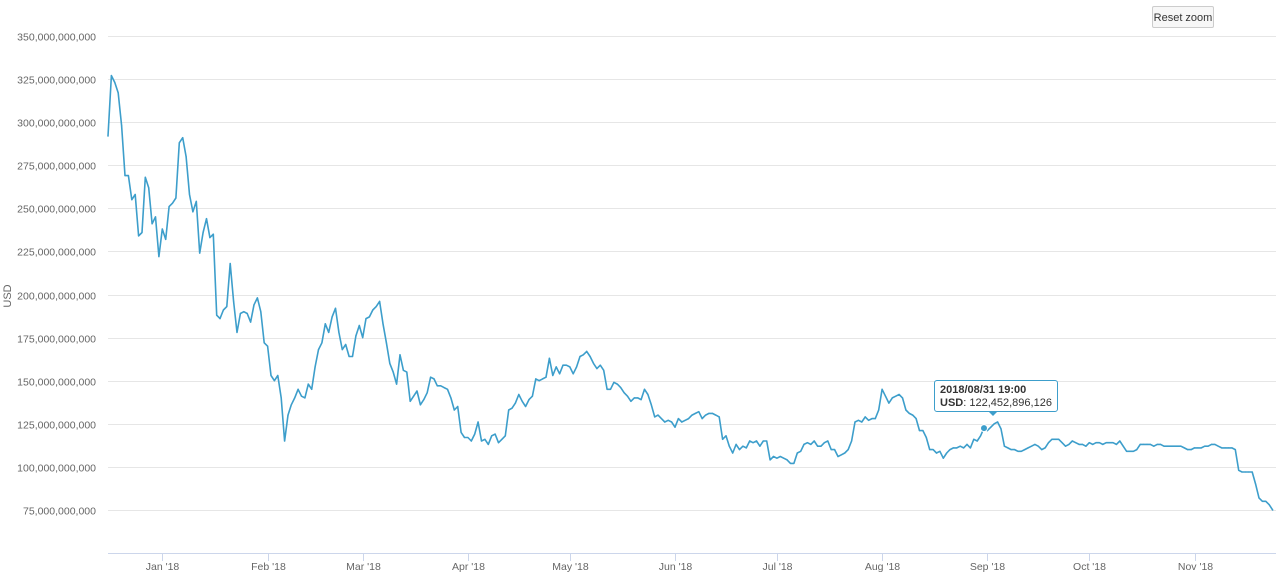  I want to click on data-tooltip: 2018/08/31 19:00 USD: 122,452,896,126, so click(996, 396).